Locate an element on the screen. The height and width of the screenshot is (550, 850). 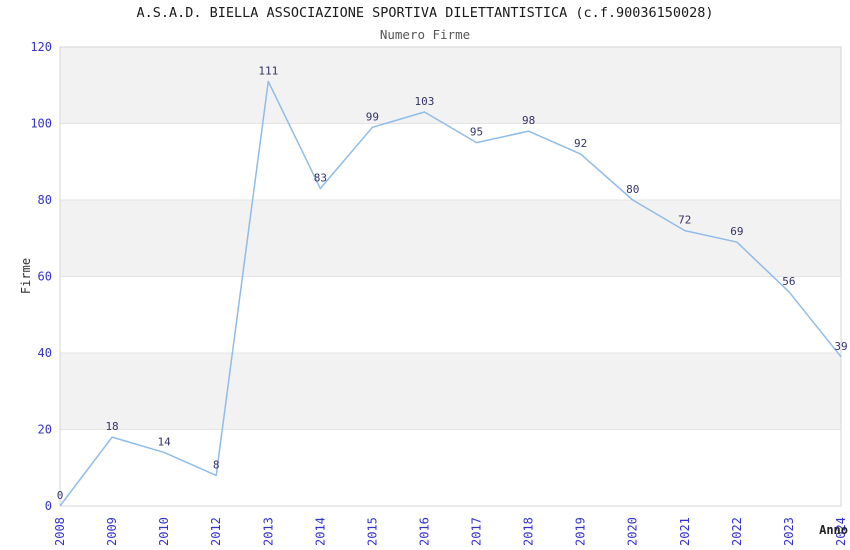
data-label: 56 is located at coordinates (788, 281).